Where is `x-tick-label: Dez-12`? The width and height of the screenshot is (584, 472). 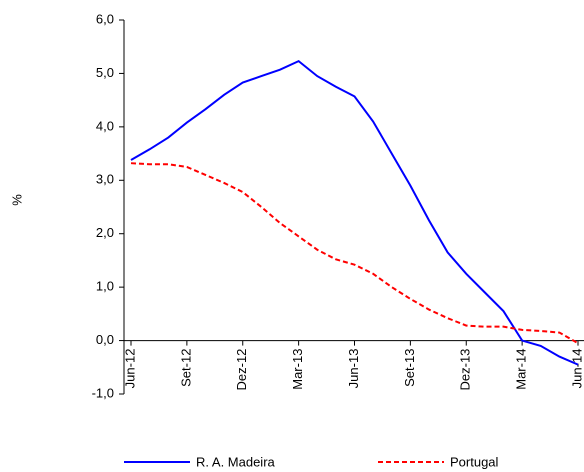
x-tick-label: Dez-12 is located at coordinates (241, 370).